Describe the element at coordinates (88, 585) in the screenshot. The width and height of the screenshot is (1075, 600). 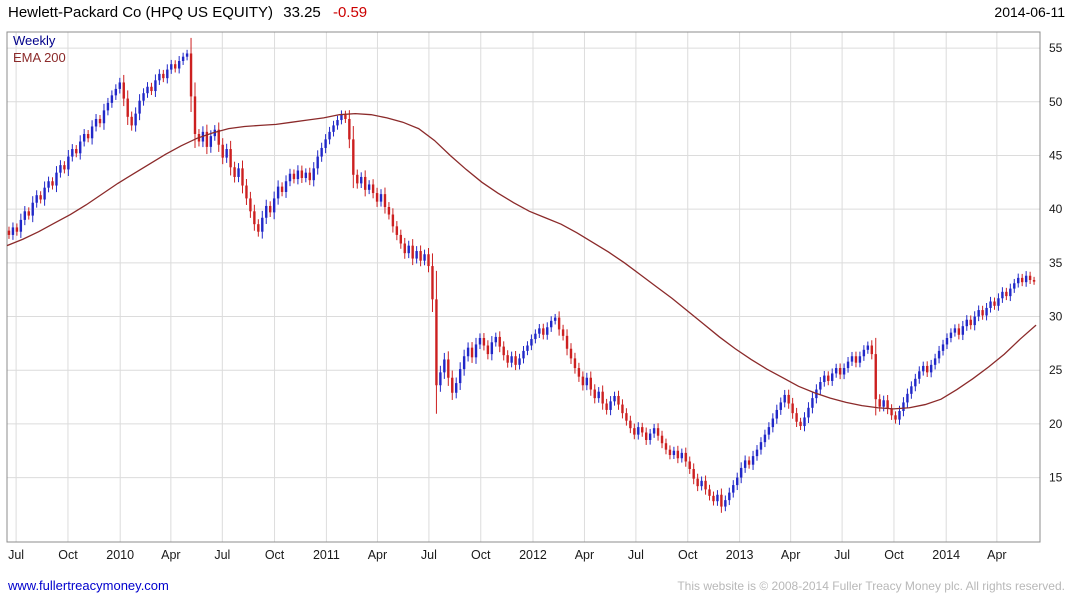
I see `footer-site-link: www.fullertreacymoney.com` at that location.